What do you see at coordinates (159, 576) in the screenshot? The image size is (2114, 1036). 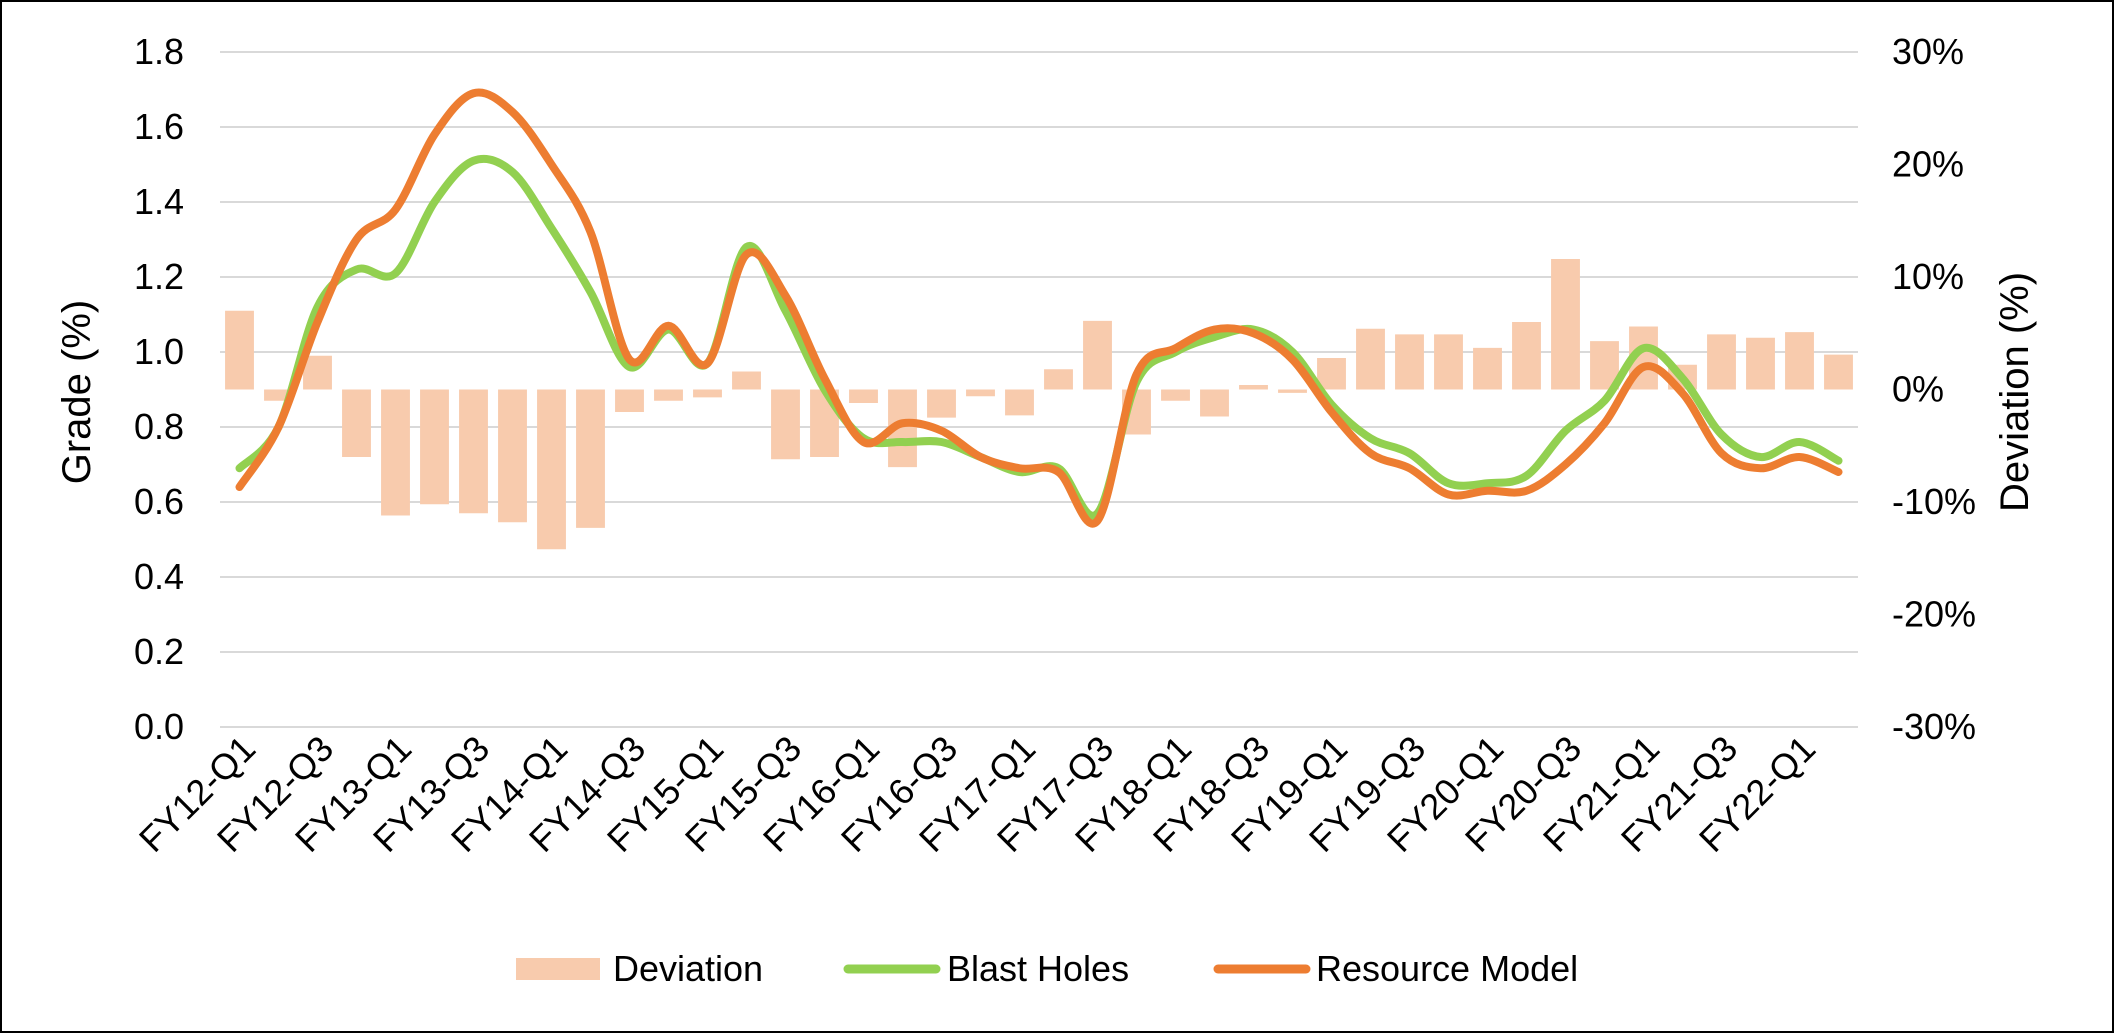 I see `y-left-tick-label: 0.4` at bounding box center [159, 576].